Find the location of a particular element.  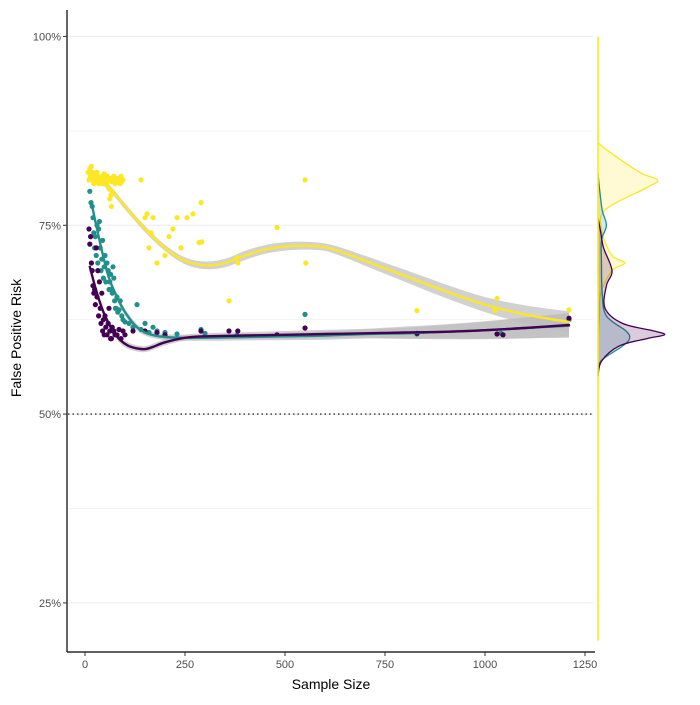

x-axis-title: Sample Size is located at coordinates (331, 684).